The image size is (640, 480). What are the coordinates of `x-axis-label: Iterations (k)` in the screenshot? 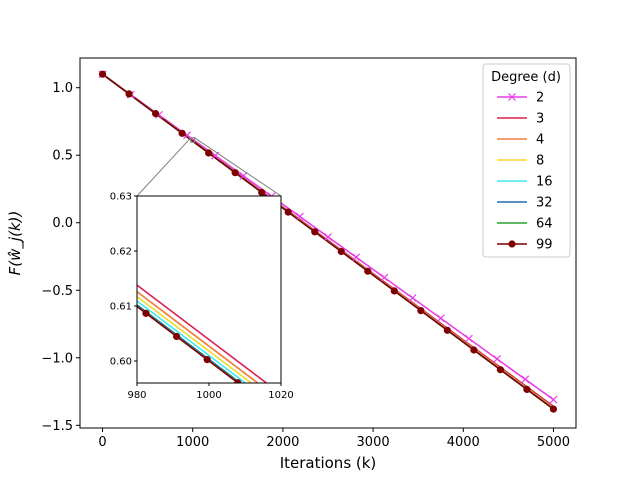 It's located at (328, 463).